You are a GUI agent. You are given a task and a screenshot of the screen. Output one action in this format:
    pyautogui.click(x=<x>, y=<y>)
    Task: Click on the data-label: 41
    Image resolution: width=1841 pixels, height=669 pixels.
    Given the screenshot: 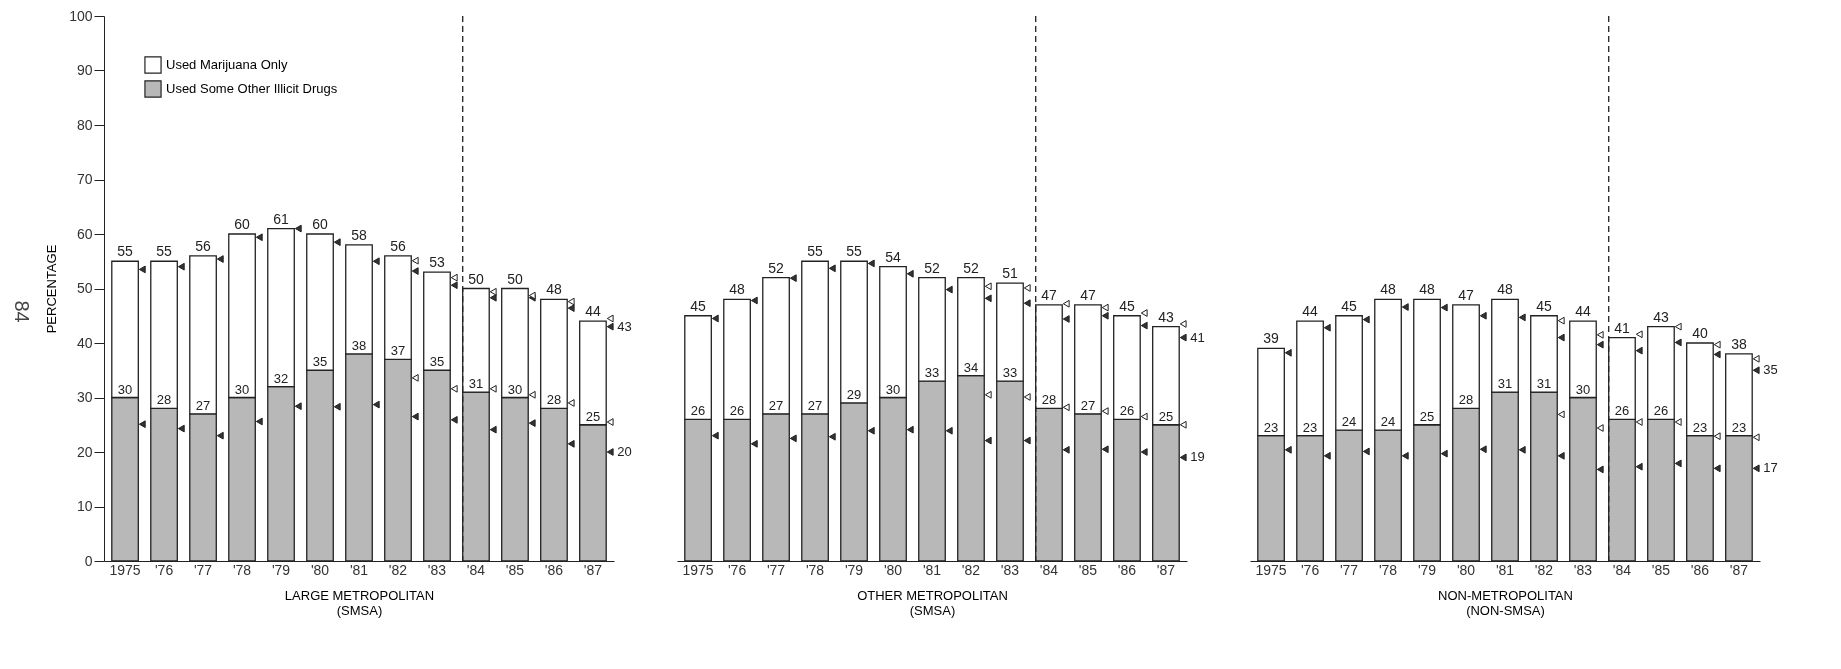 What is the action you would take?
    pyautogui.click(x=1197, y=337)
    